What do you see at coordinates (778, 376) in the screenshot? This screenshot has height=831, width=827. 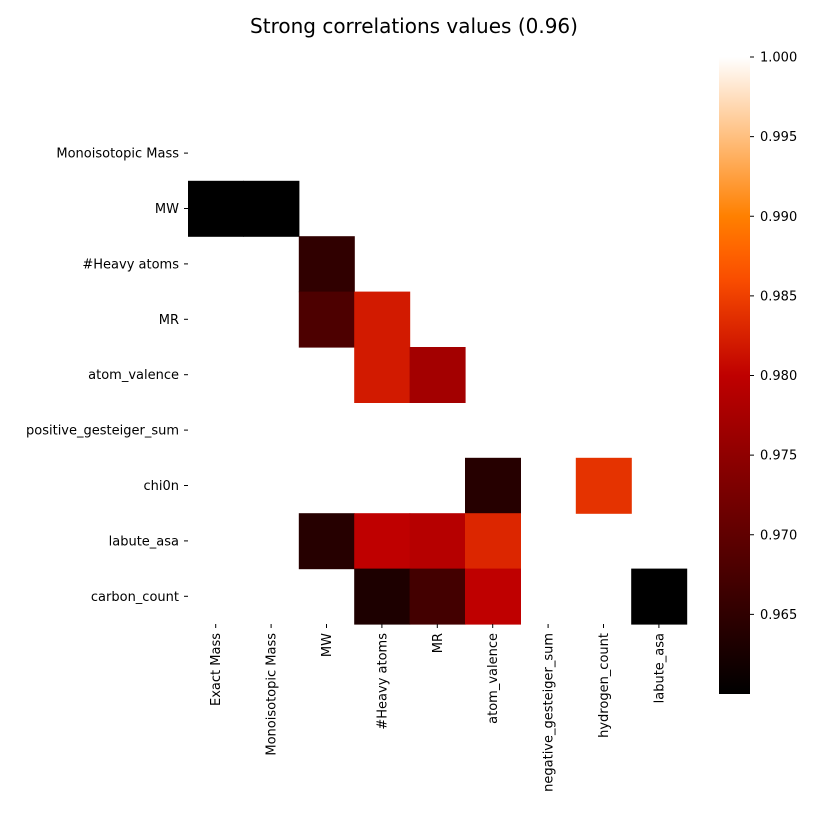 I see `colorbar-tick-label: 0.980` at bounding box center [778, 376].